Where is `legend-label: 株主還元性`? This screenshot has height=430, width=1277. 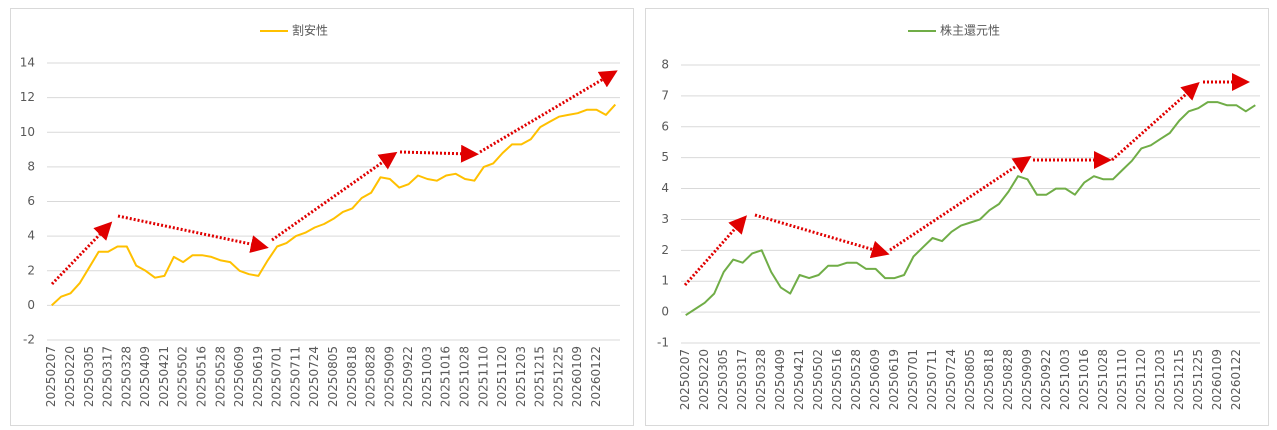 legend-label: 株主還元性 is located at coordinates (970, 30).